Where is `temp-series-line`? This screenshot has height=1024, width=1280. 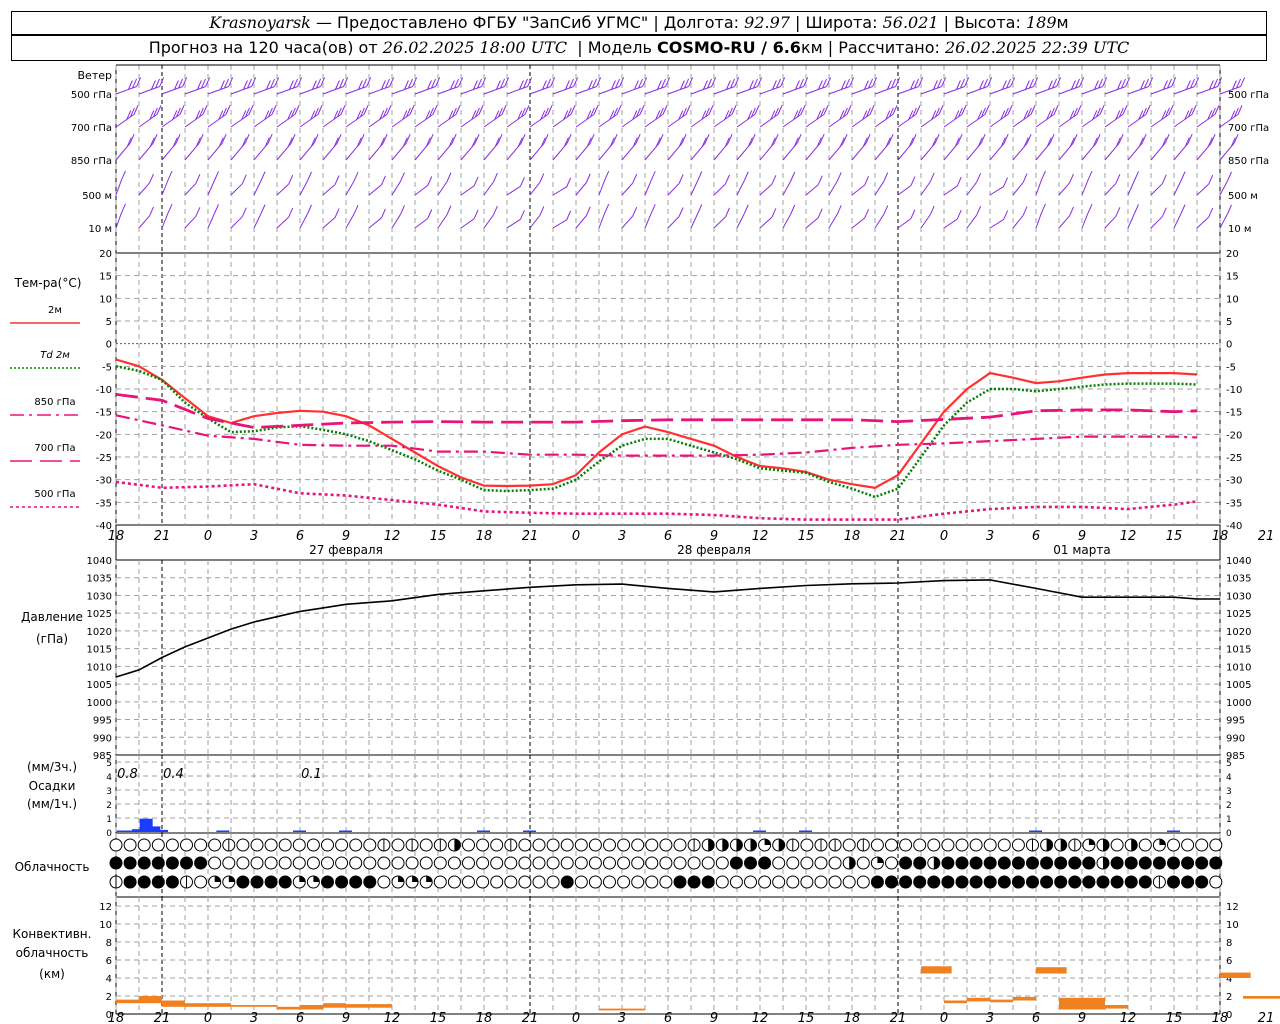 temp-series-line is located at coordinates (656, 500).